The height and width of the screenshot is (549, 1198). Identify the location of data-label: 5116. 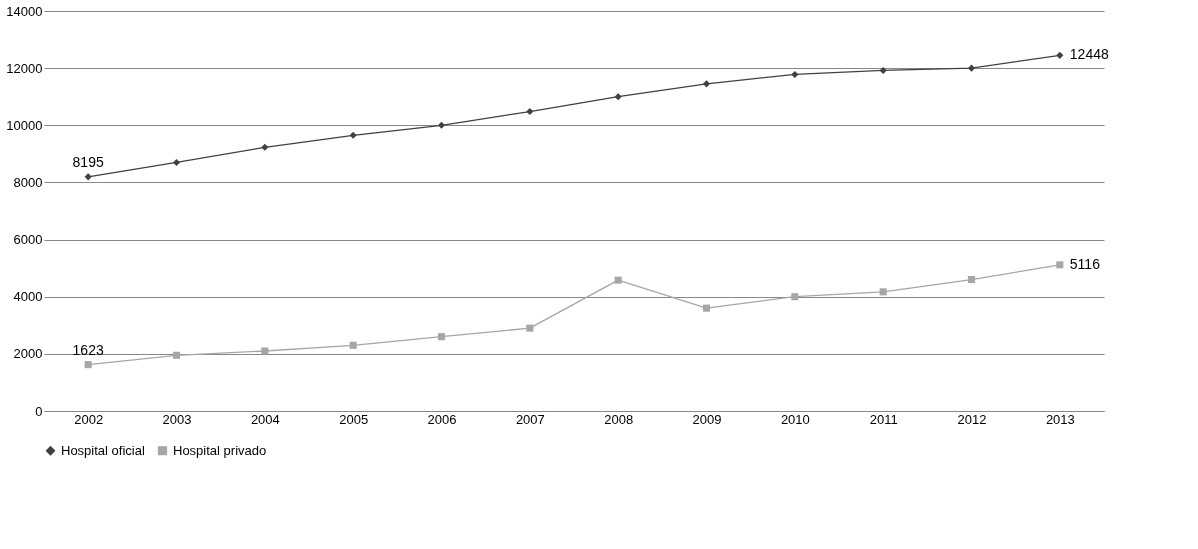
(1085, 263).